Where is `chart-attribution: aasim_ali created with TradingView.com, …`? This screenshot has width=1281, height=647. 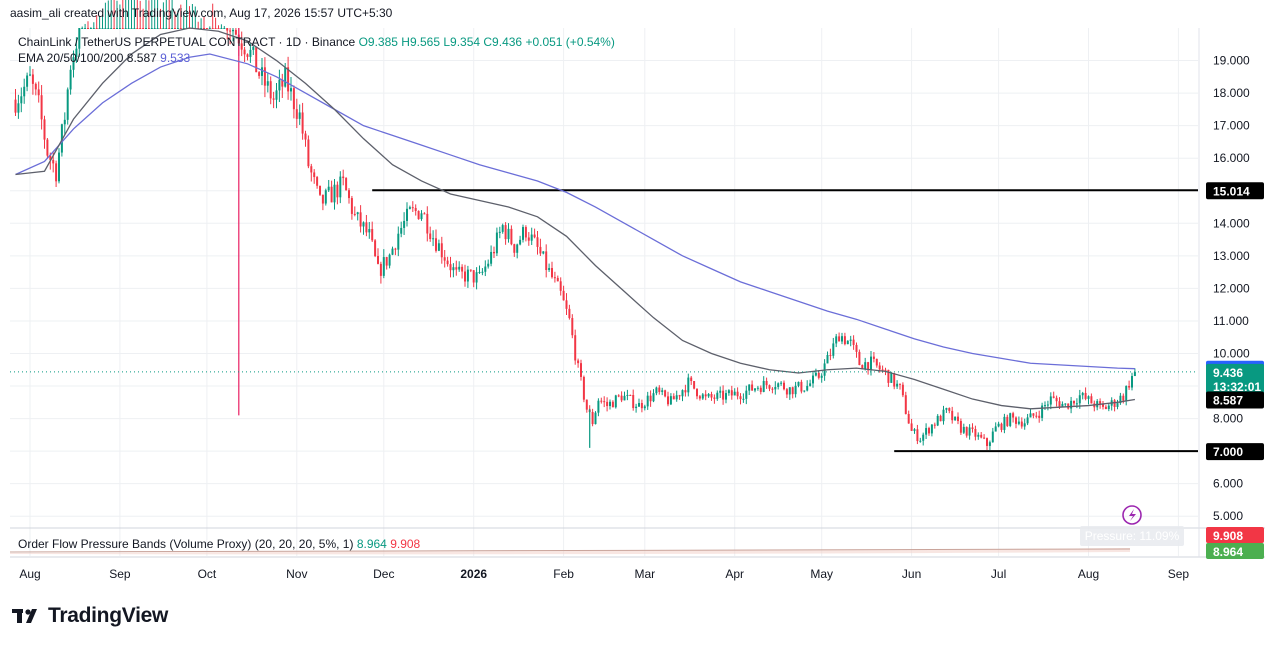
chart-attribution: aasim_ali created with TradingView.com, … is located at coordinates (201, 13).